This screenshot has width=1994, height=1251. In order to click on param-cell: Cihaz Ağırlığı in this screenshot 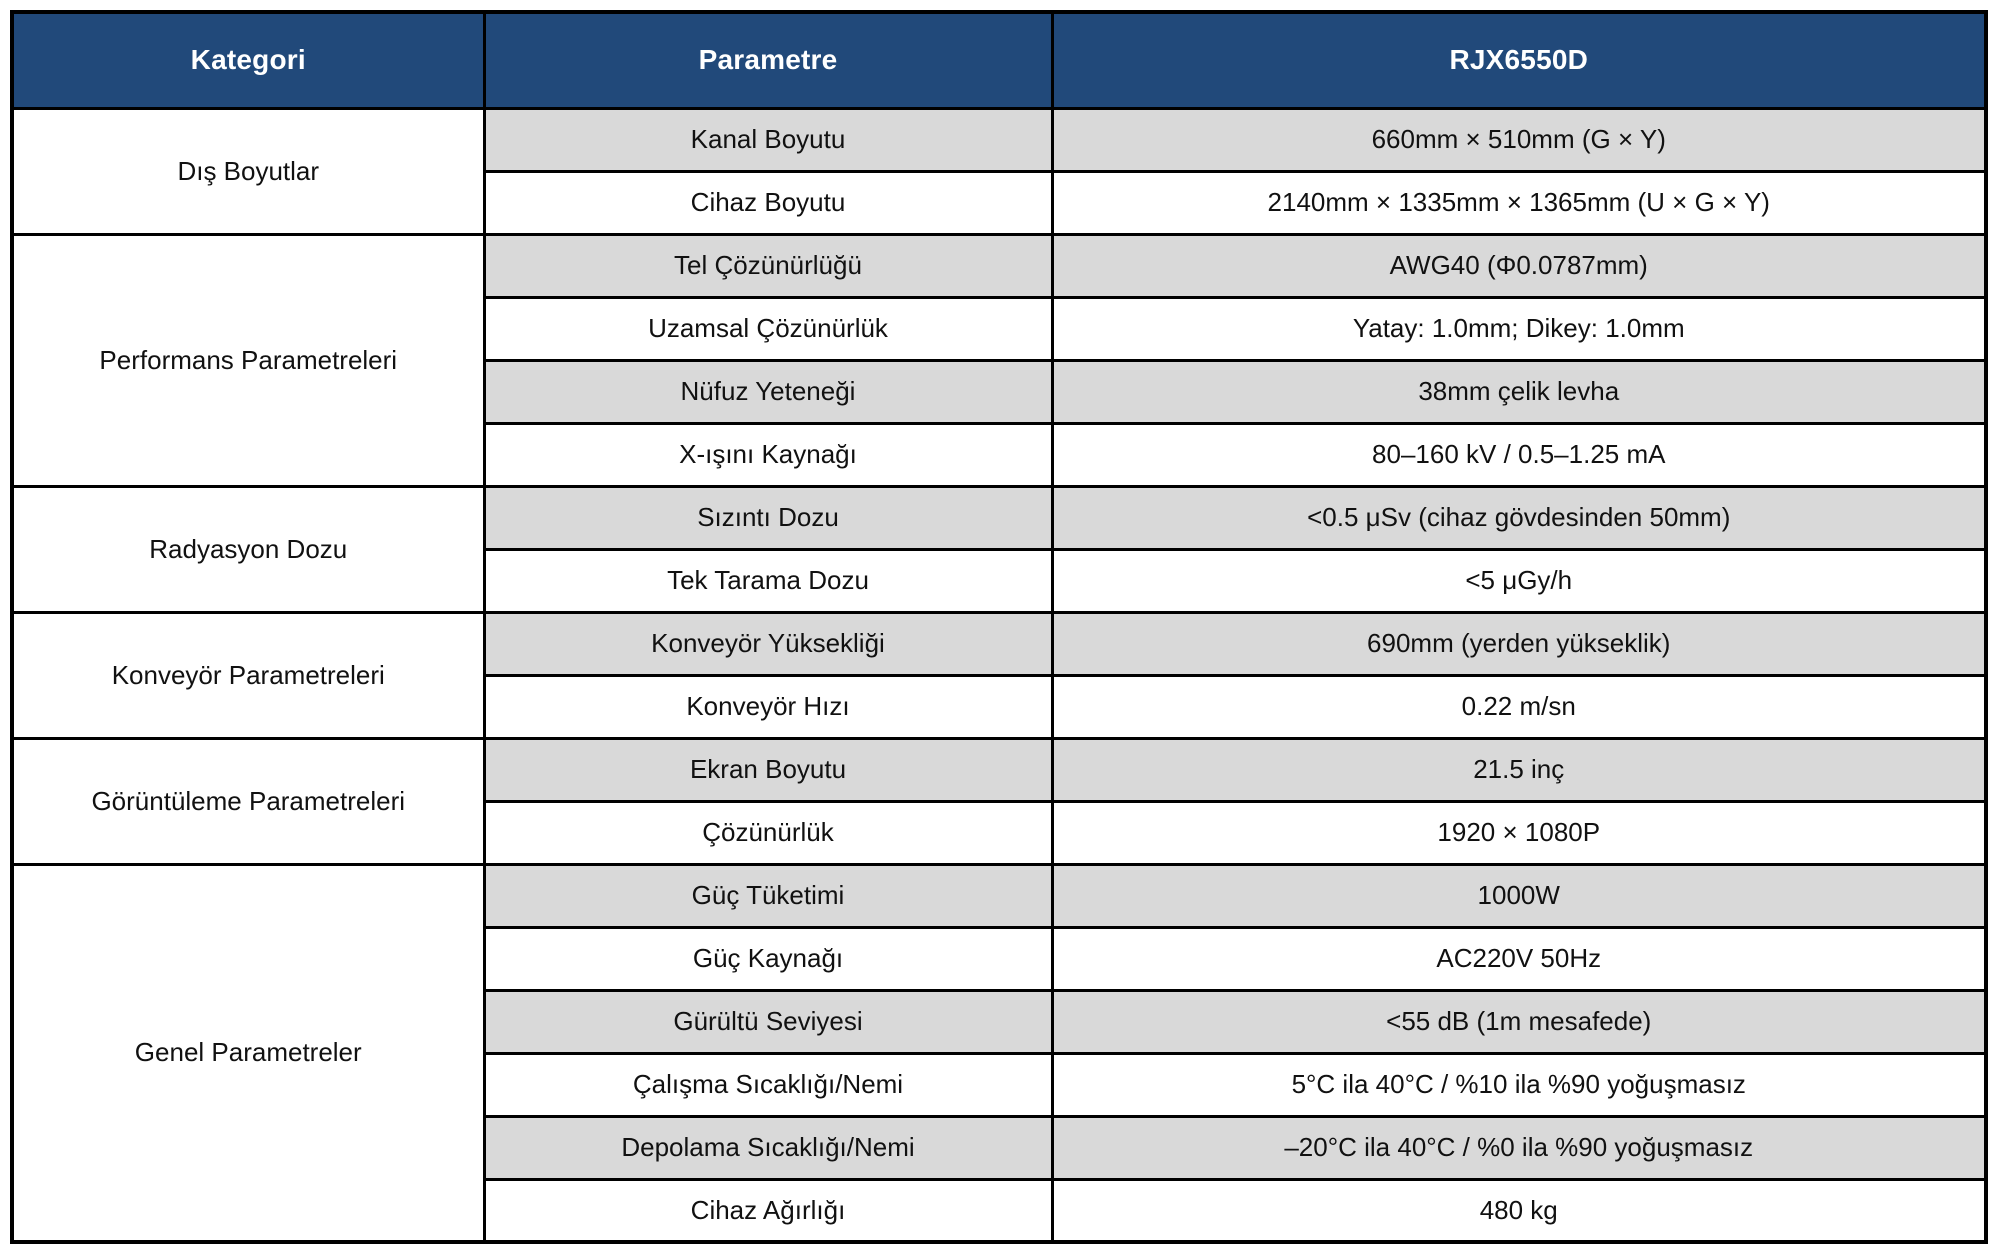, I will do `click(768, 1210)`.